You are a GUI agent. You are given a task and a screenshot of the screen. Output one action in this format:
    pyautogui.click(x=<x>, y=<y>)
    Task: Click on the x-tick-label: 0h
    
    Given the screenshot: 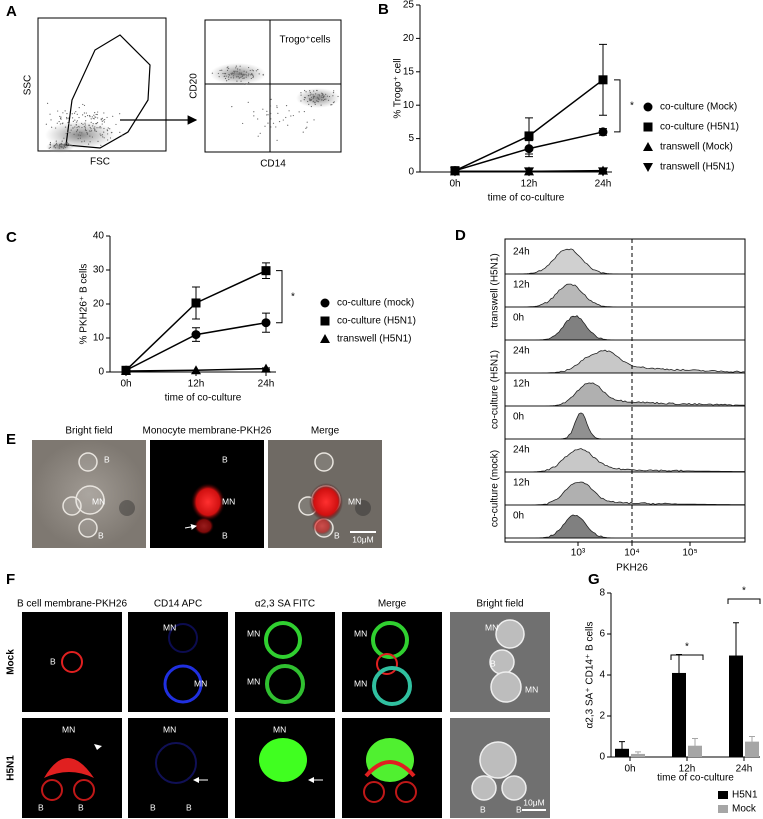 What is the action you would take?
    pyautogui.click(x=125, y=384)
    